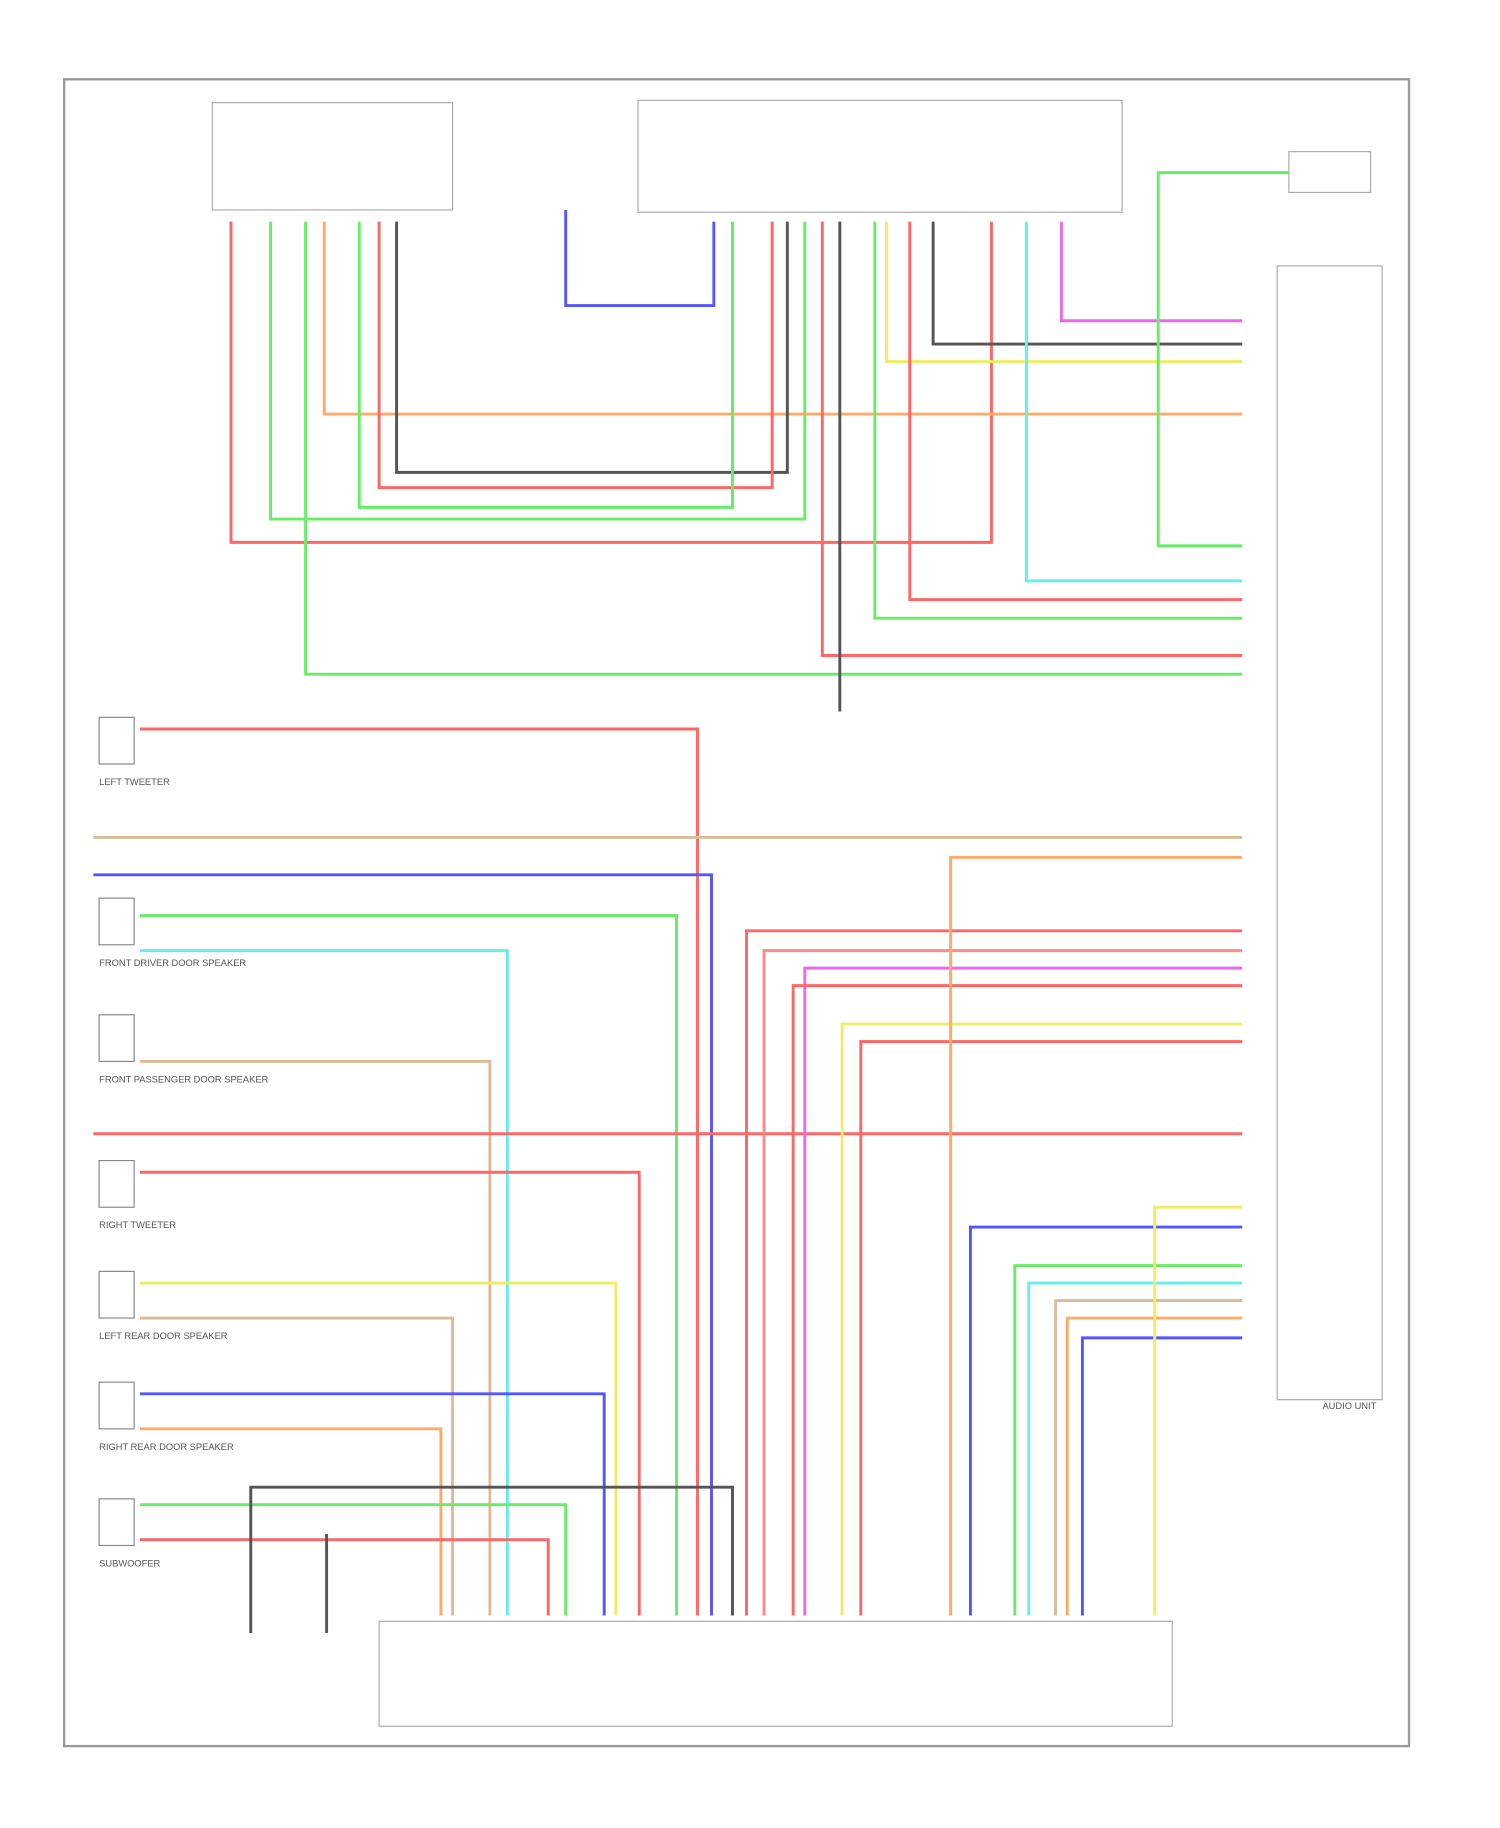 The image size is (1500, 1828). Describe the element at coordinates (134, 782) in the screenshot. I see `speaker-label: LEFT TWEETER` at that location.